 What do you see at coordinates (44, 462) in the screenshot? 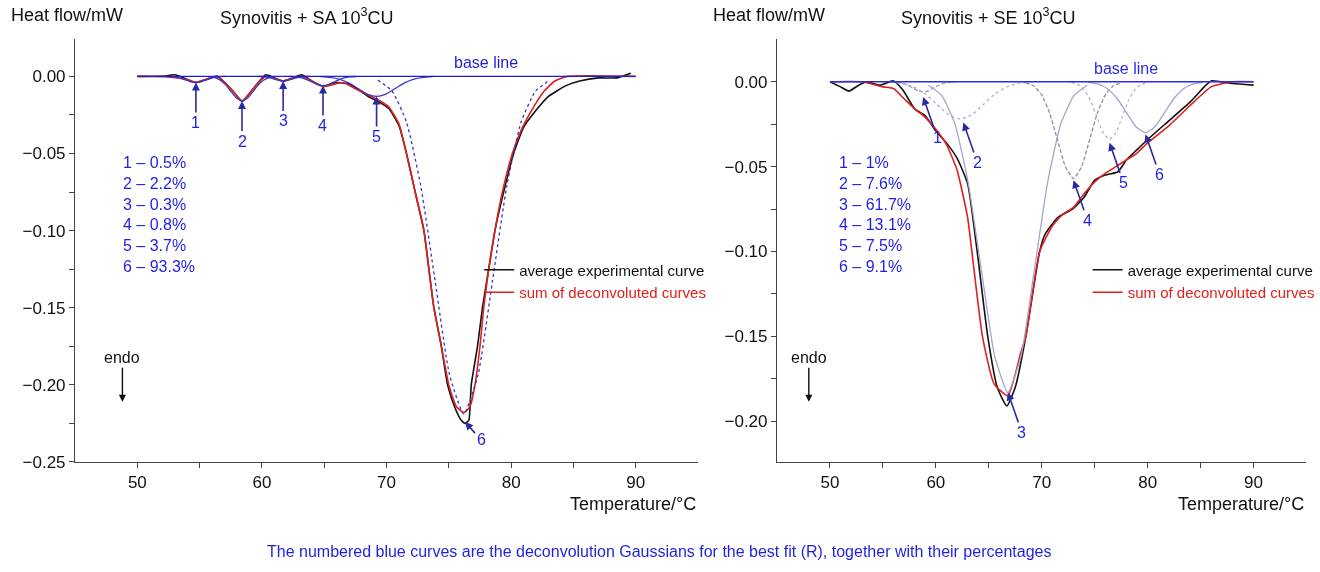
I see `y-tick-label: −0.25` at bounding box center [44, 462].